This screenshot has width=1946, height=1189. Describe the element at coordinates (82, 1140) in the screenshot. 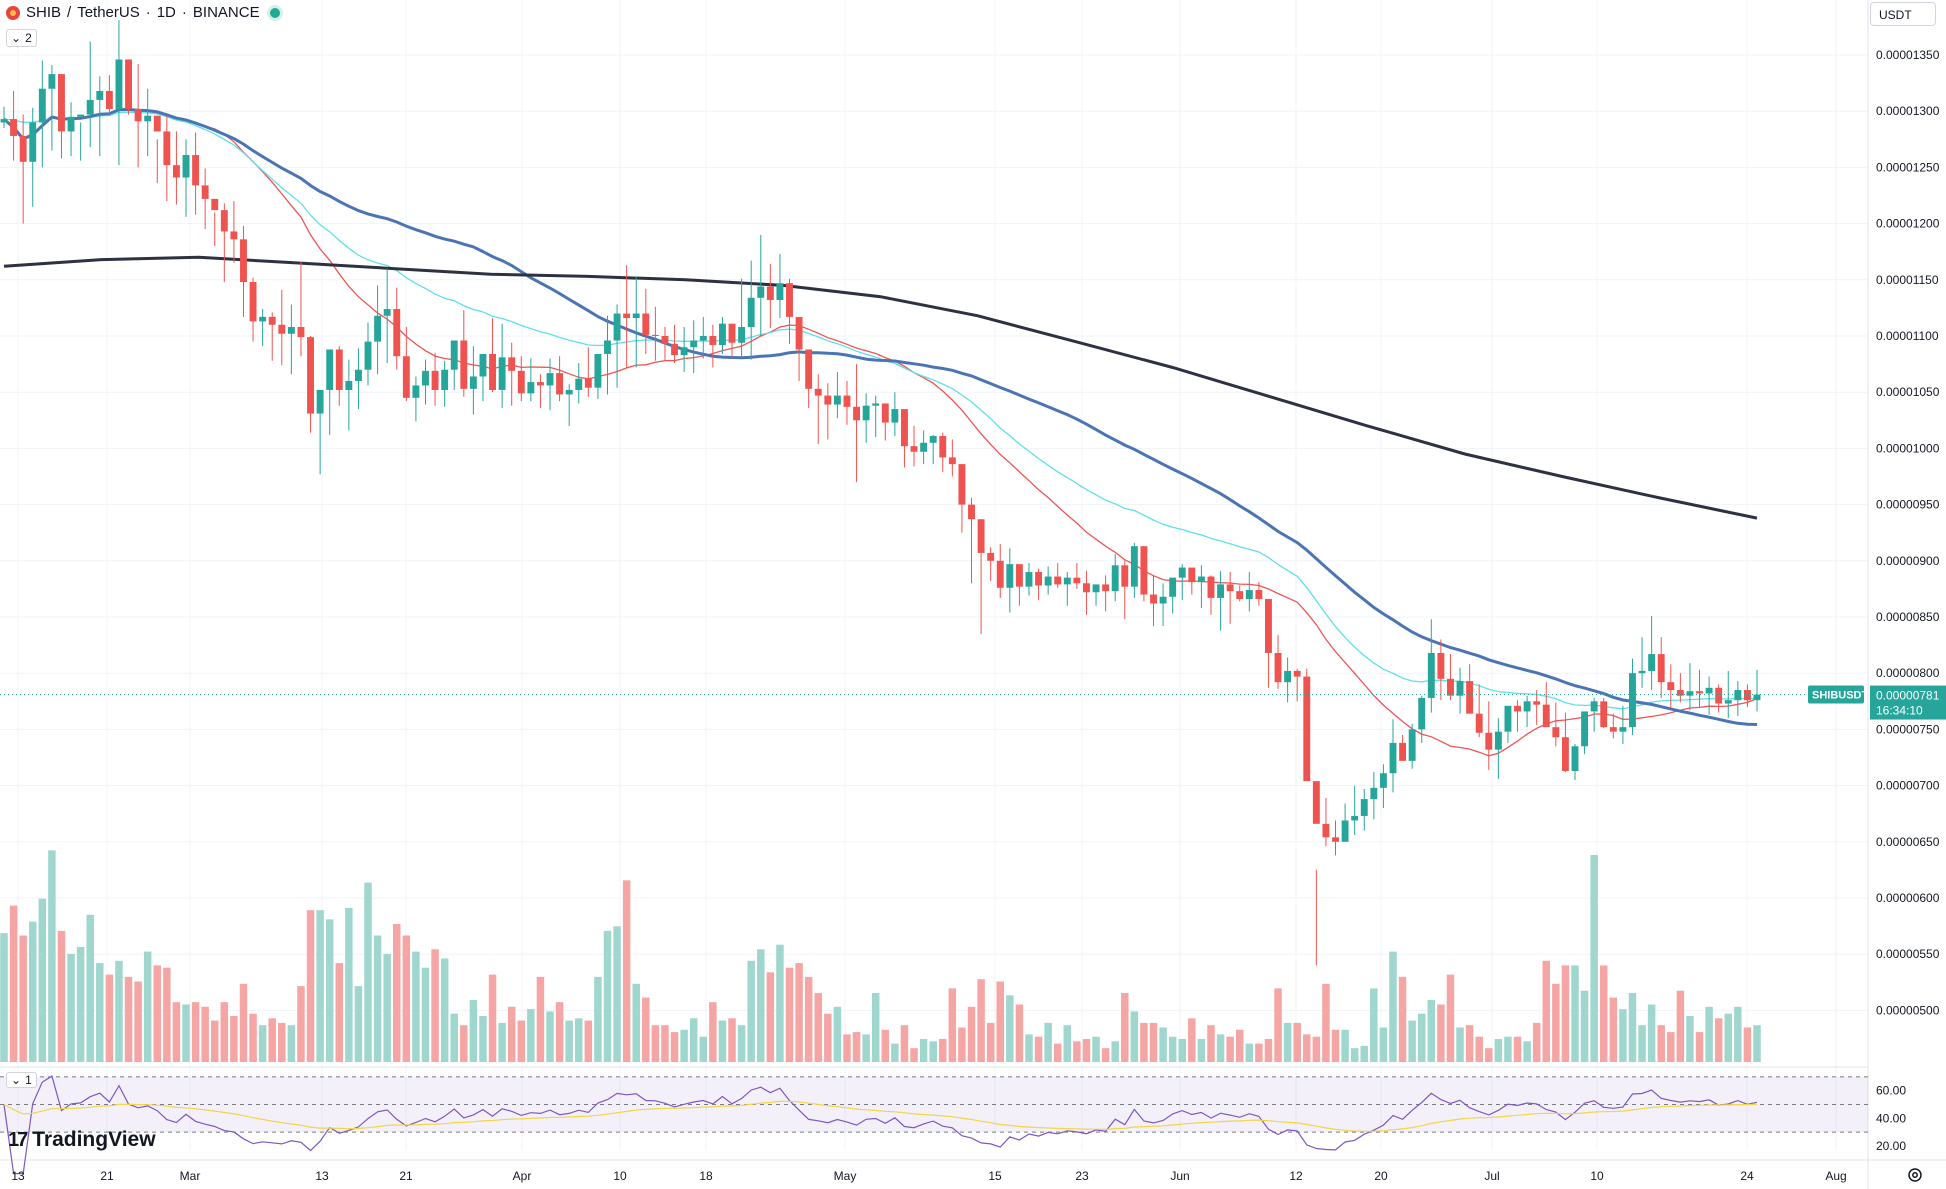

I see `tradingview-logo: 17 TradingView` at that location.